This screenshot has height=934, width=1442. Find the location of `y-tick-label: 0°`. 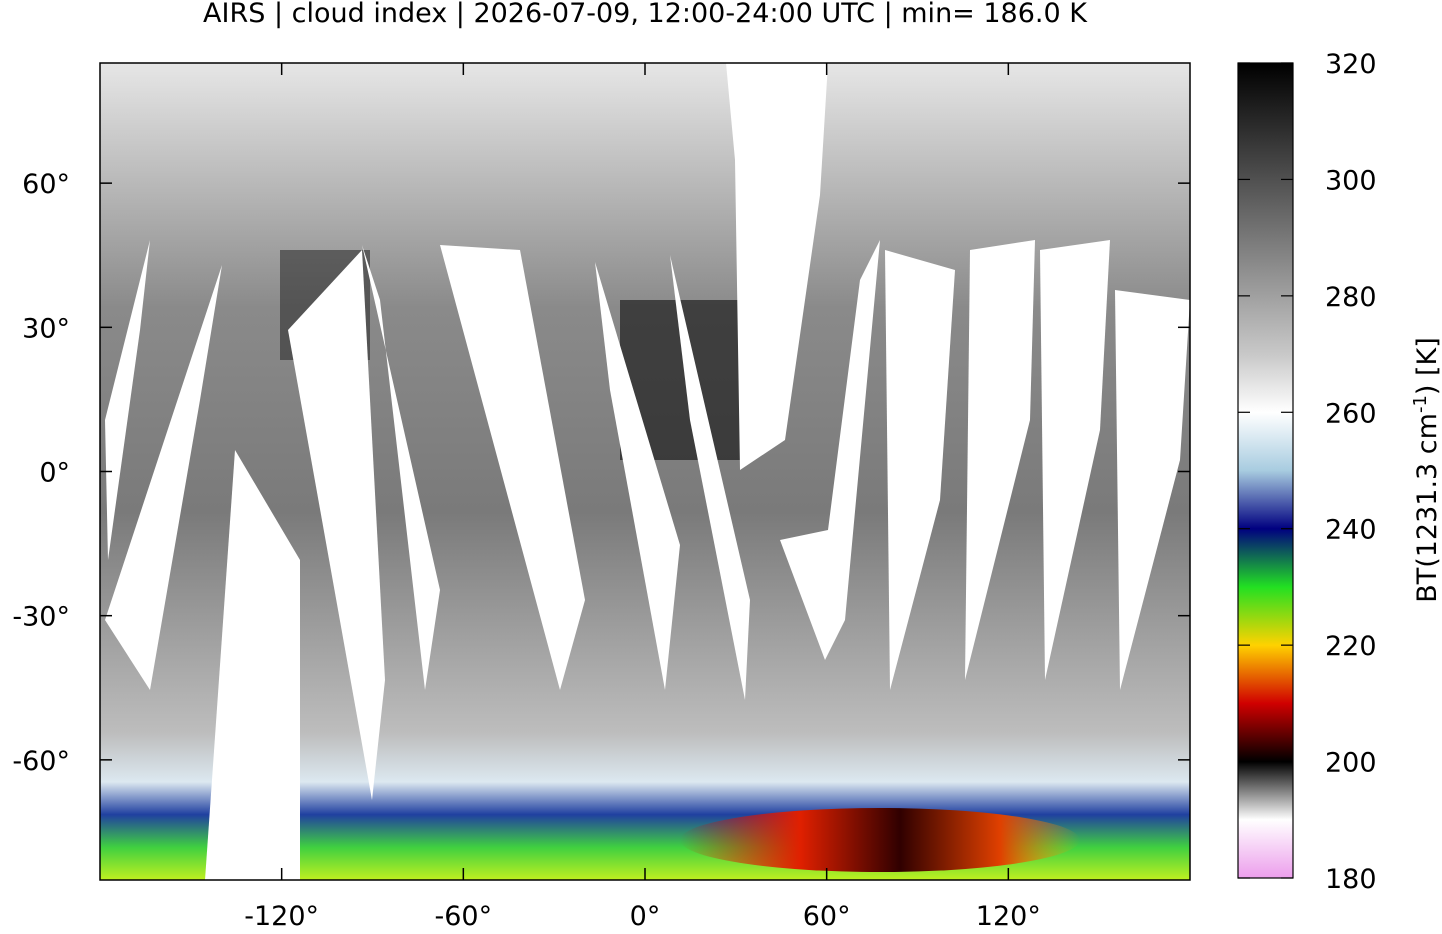

y-tick-label: 0° is located at coordinates (54, 473).